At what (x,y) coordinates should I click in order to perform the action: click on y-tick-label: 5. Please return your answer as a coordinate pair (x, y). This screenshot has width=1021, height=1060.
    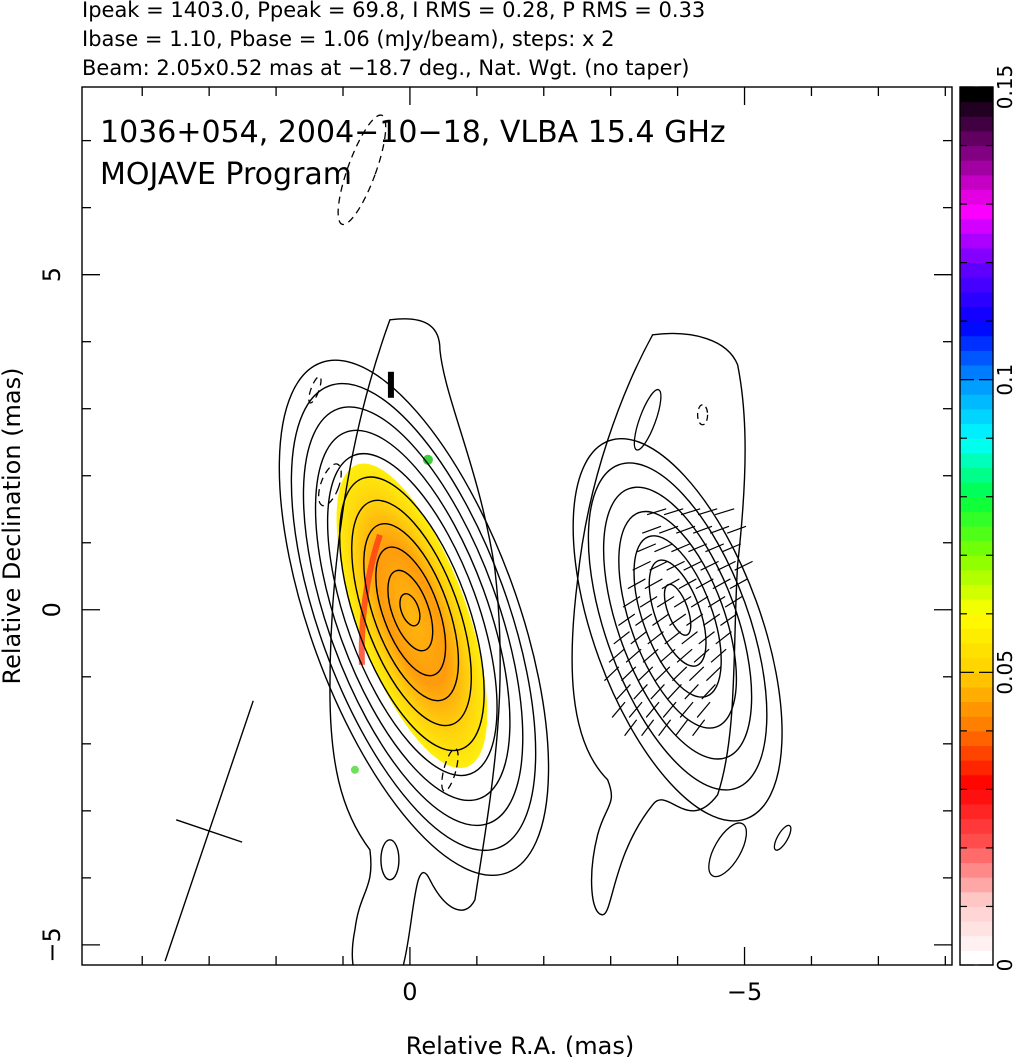
    Looking at the image, I should click on (52, 274).